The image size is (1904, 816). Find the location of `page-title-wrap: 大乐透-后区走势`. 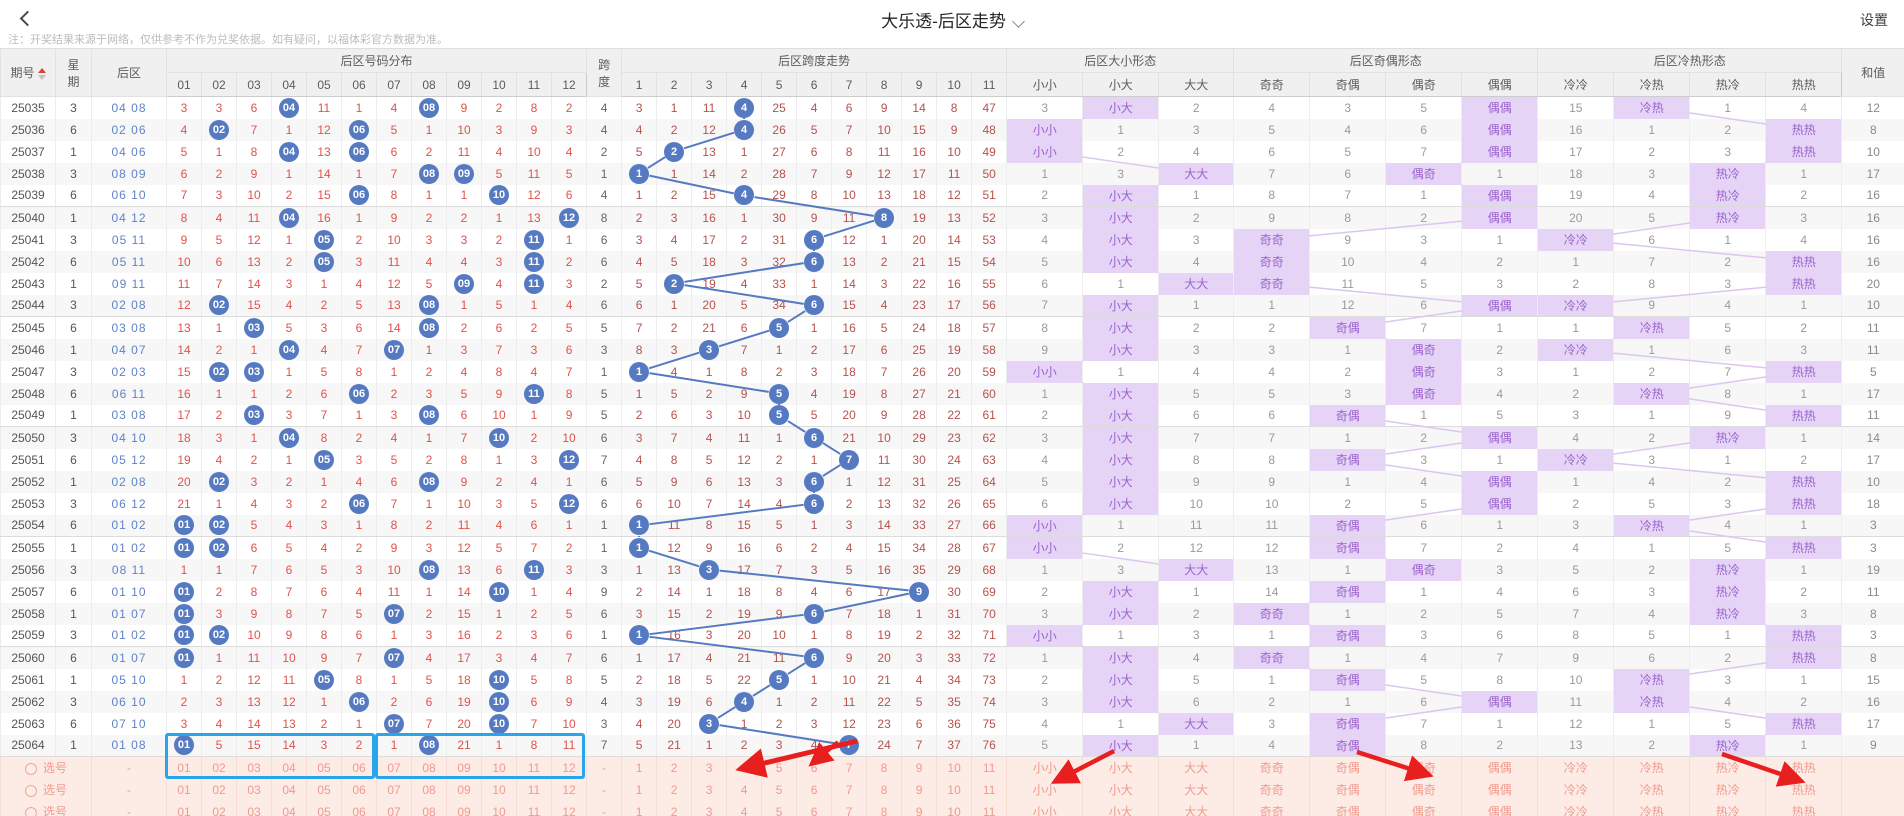

page-title-wrap: 大乐透-后区走势 is located at coordinates (952, 19).